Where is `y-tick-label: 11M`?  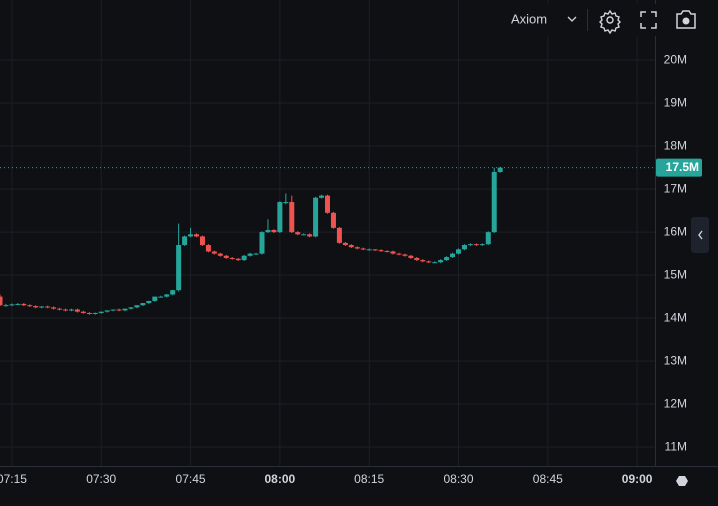
y-tick-label: 11M is located at coordinates (676, 446).